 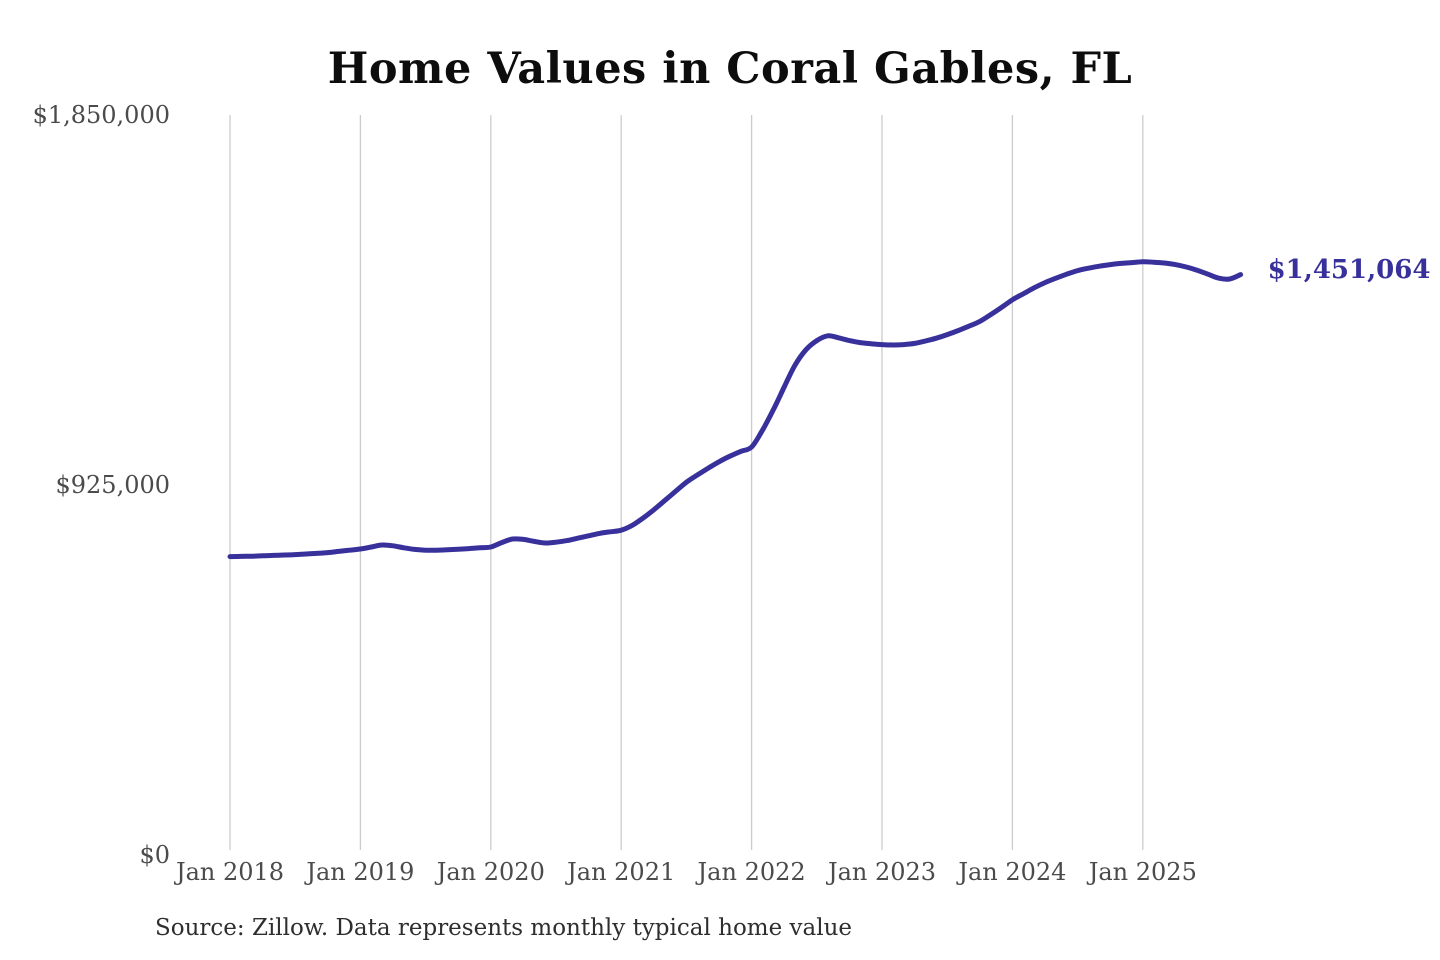 What do you see at coordinates (621, 872) in the screenshot?
I see `x-axis-tick-label: Jan 2021` at bounding box center [621, 872].